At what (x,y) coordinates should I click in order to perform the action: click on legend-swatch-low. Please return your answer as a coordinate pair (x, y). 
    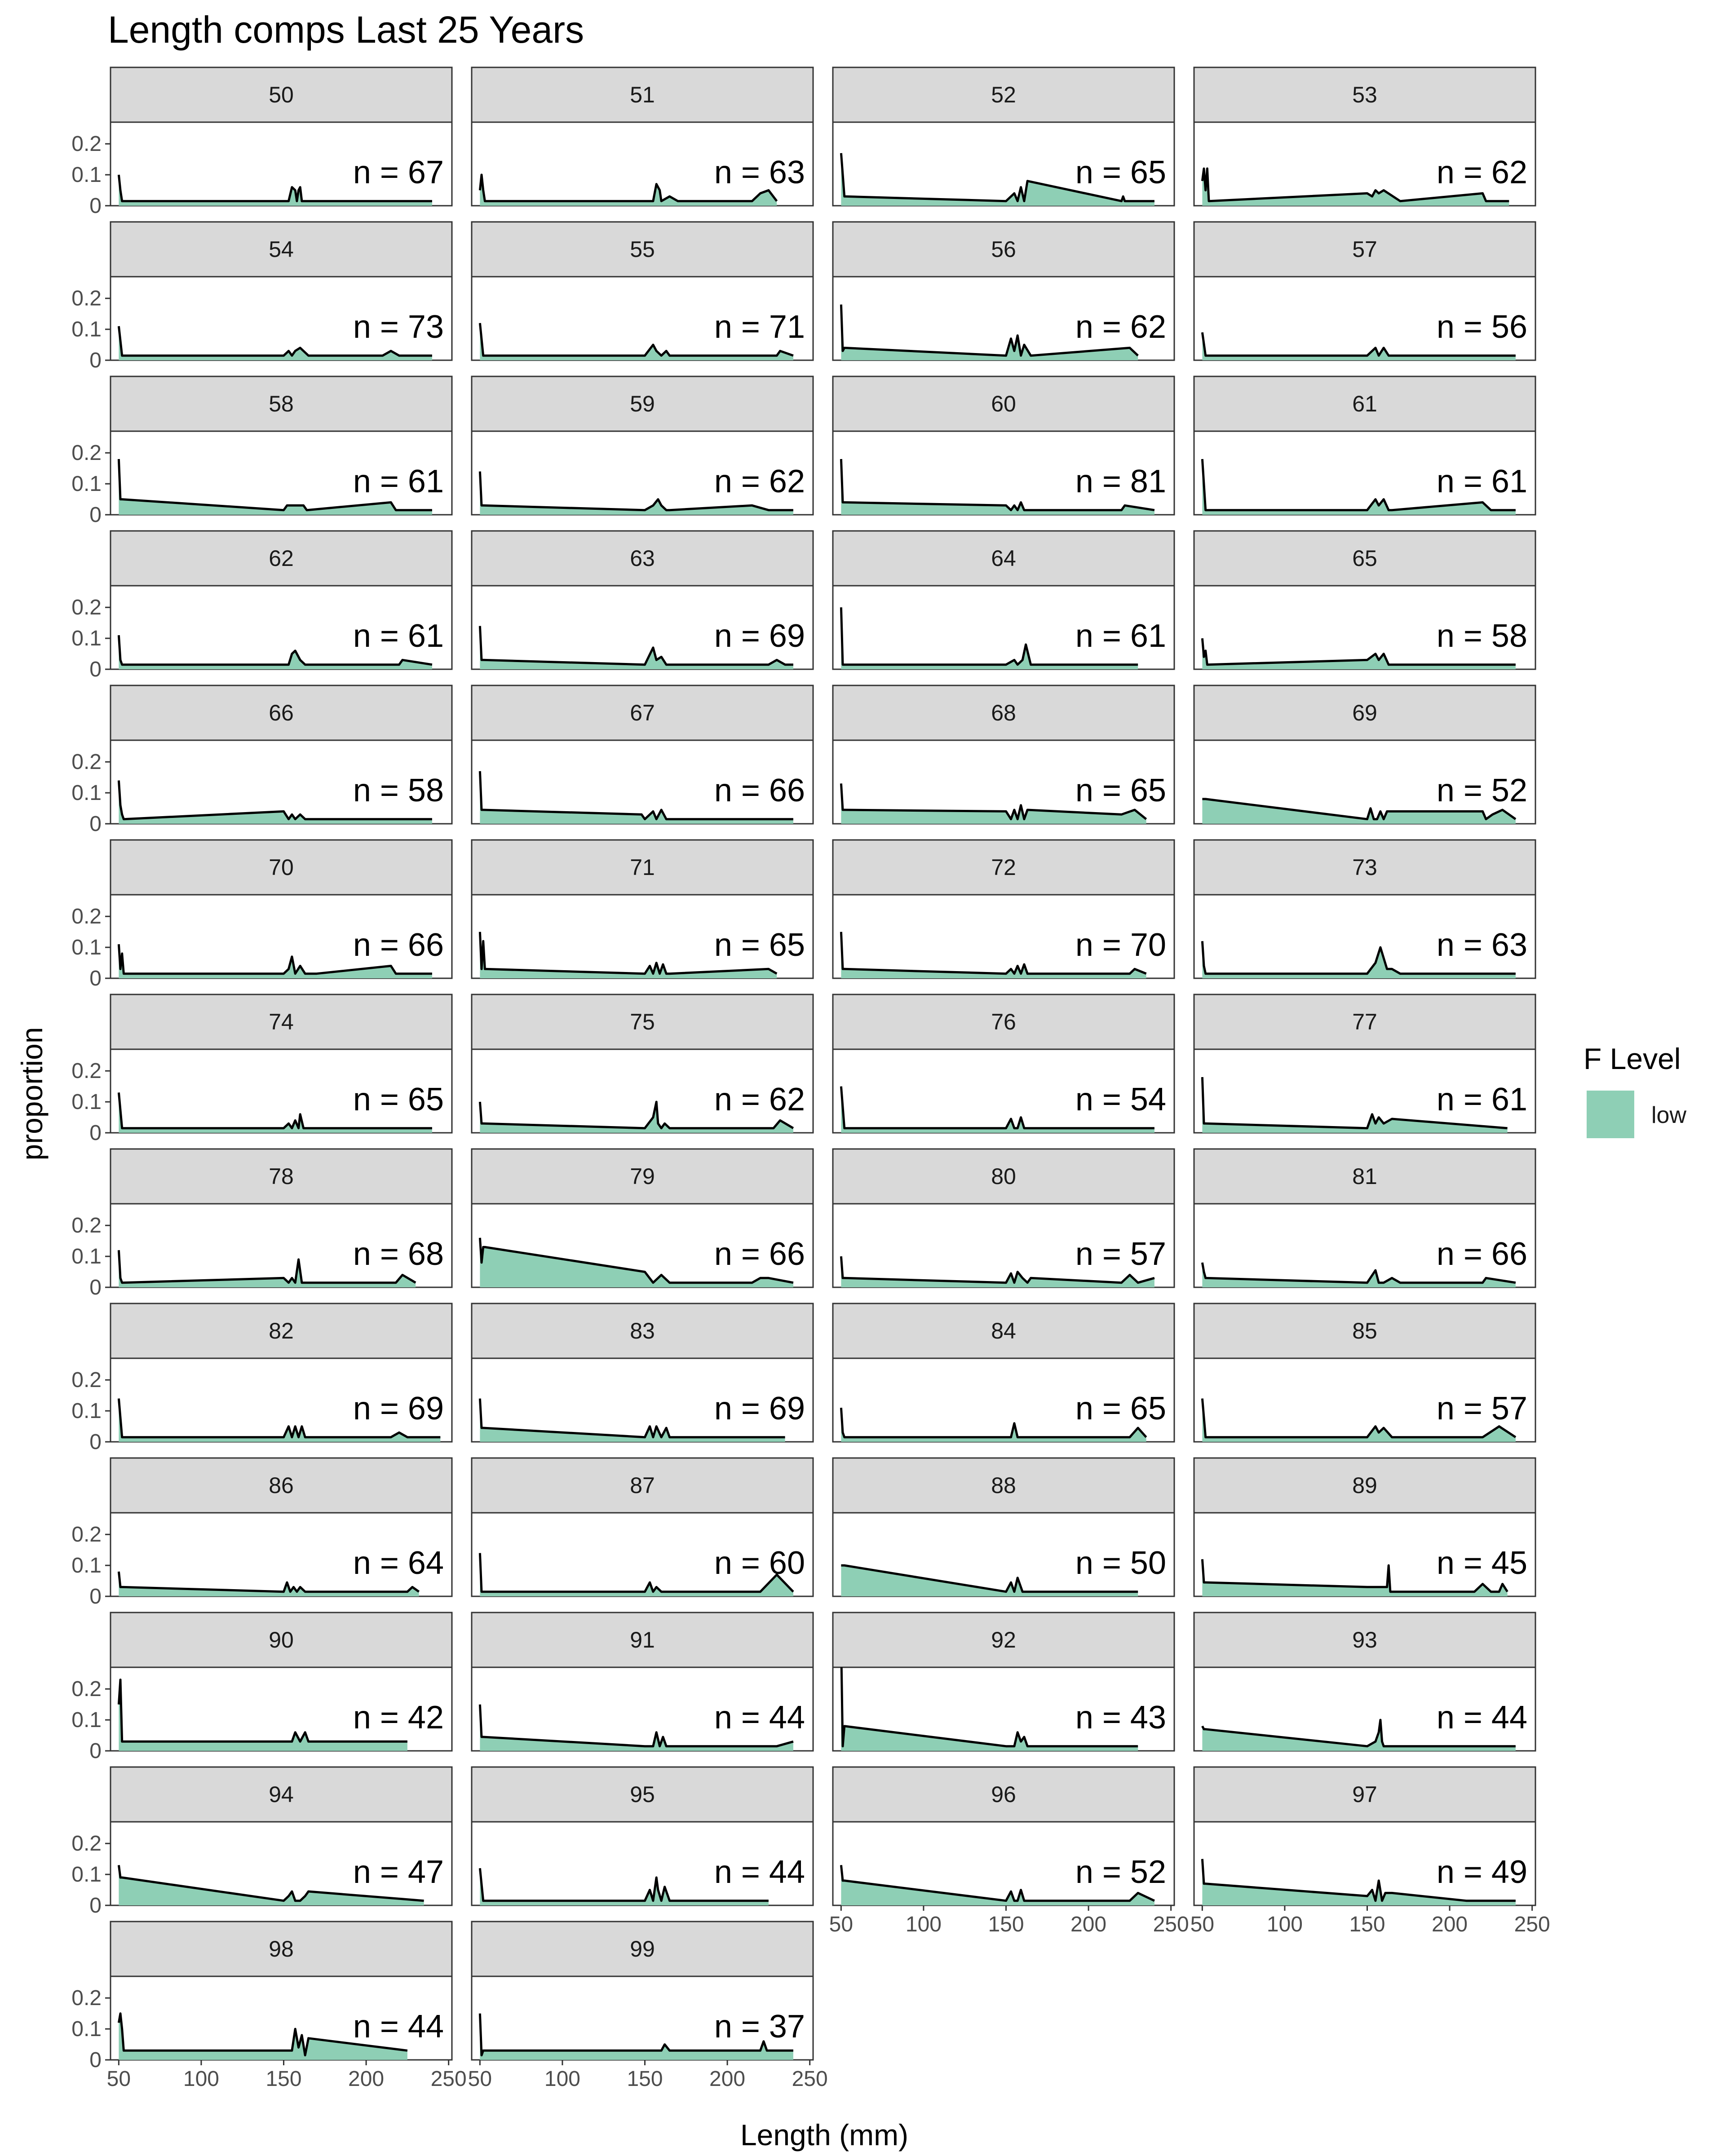
    Looking at the image, I should click on (1610, 1115).